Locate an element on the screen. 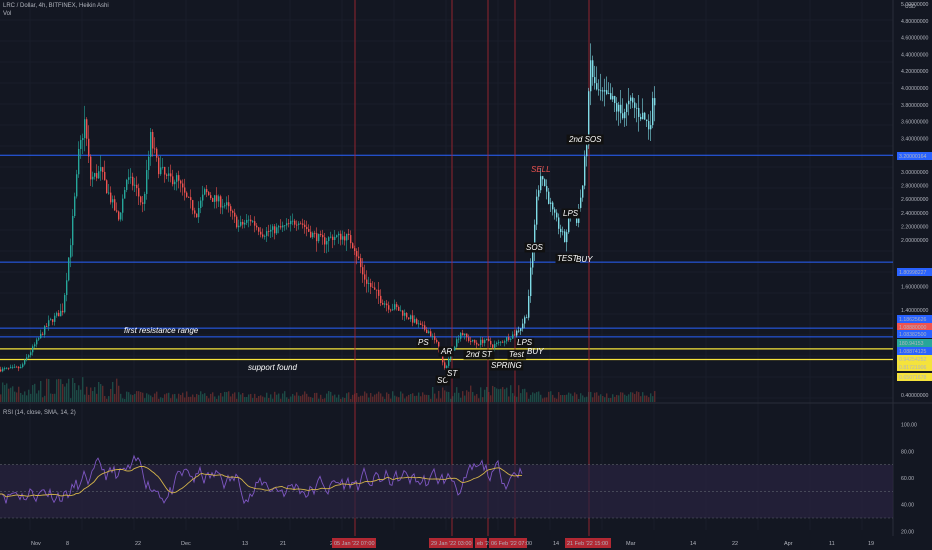 The height and width of the screenshot is (550, 932). price-badge-label: 1.80998227 is located at coordinates (913, 273).